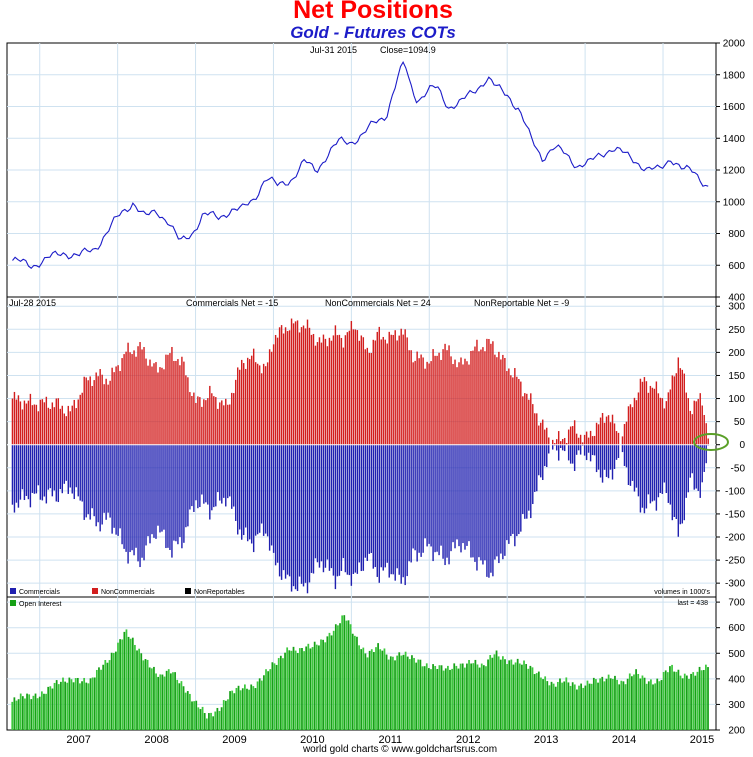 The image size is (753, 757). Describe the element at coordinates (13, 603) in the screenshot. I see `legend-swatch-open-interest` at that location.